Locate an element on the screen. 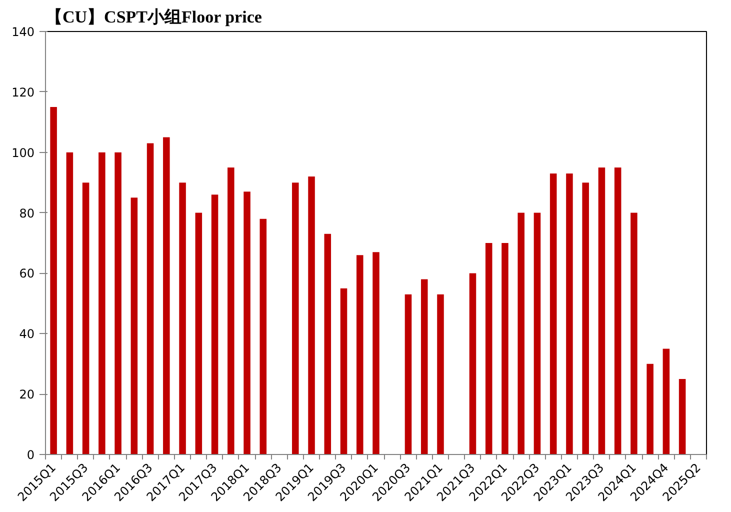 This screenshot has width=731, height=512. chart-title: 【CU】CSPT小组Floor price is located at coordinates (154, 17).